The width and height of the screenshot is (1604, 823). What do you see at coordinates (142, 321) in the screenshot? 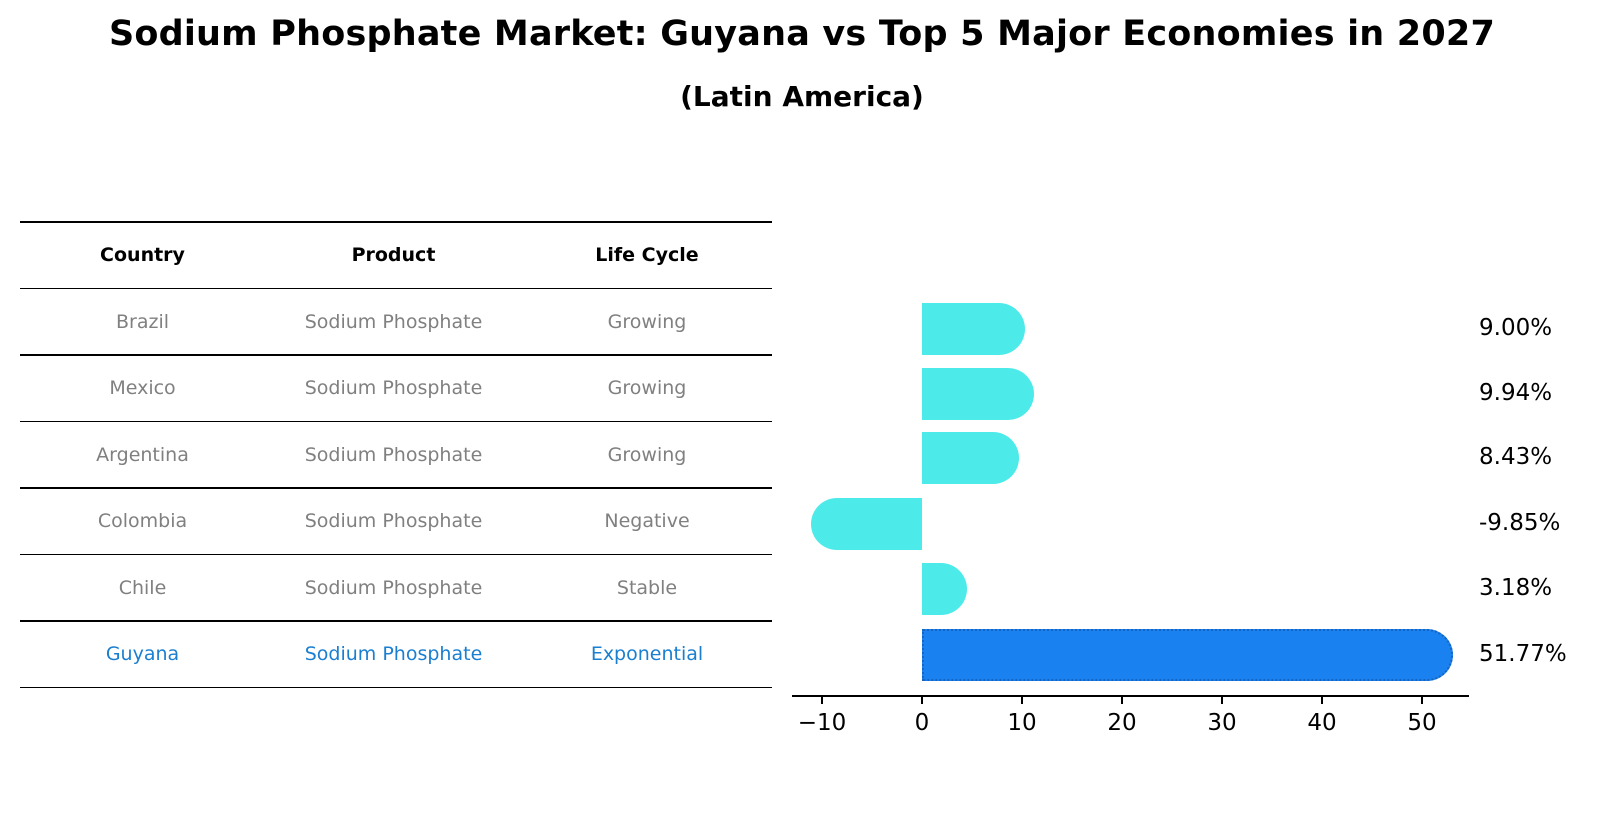
I see `table-cell-country: Brazil` at bounding box center [142, 321].